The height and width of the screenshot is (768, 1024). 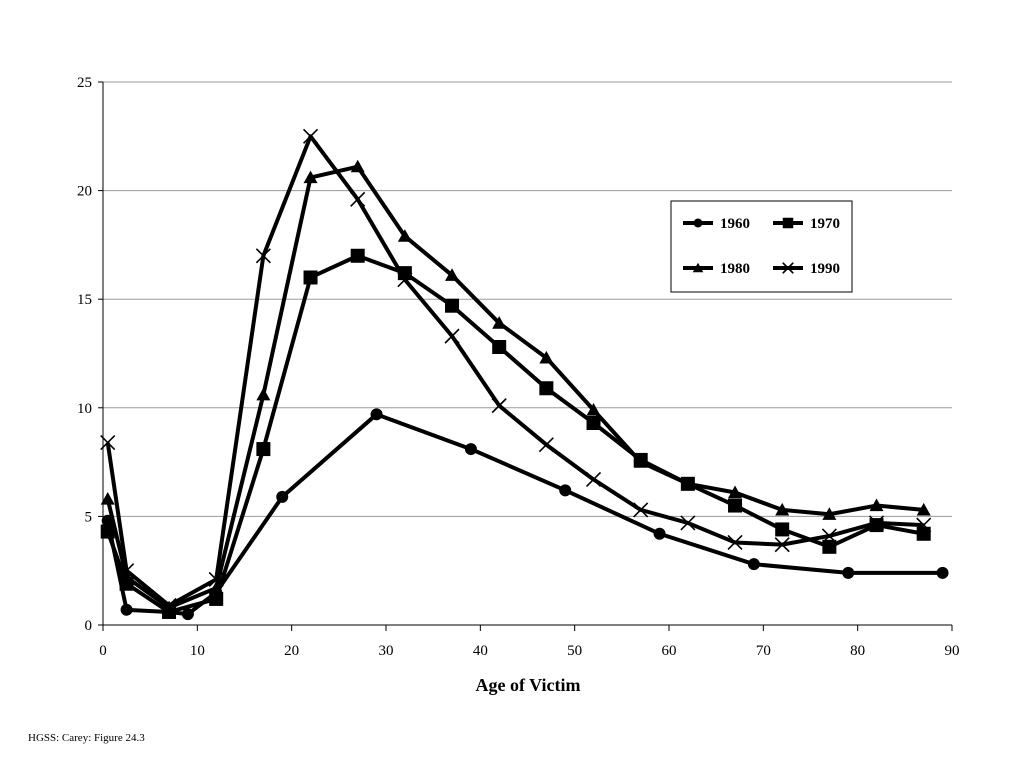 I want to click on legend-item-1960: 1960, so click(x=716, y=224).